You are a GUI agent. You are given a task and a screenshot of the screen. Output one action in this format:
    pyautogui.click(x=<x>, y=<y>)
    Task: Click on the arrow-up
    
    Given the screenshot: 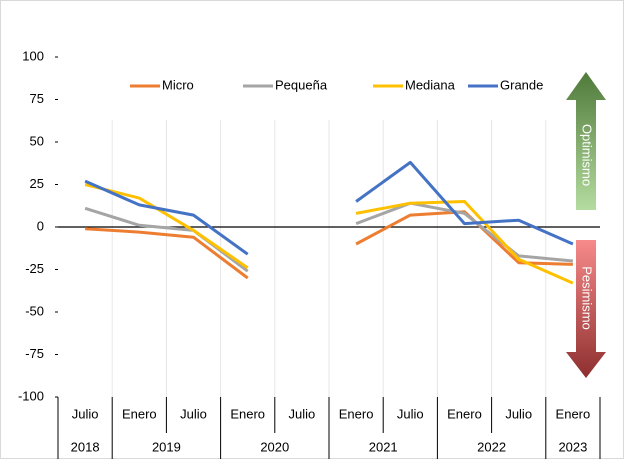 What is the action you would take?
    pyautogui.click(x=586, y=141)
    